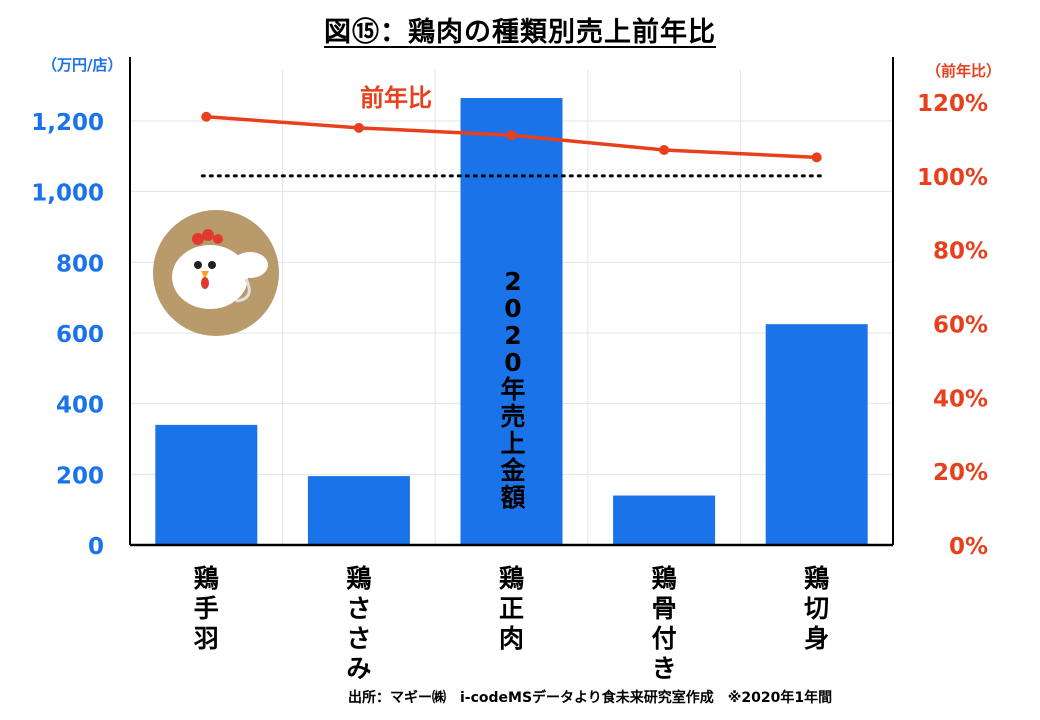 Image resolution: width=1040 pixels, height=720 pixels. What do you see at coordinates (664, 623) in the screenshot?
I see `x-tick-label: 鶏骨付き` at bounding box center [664, 623].